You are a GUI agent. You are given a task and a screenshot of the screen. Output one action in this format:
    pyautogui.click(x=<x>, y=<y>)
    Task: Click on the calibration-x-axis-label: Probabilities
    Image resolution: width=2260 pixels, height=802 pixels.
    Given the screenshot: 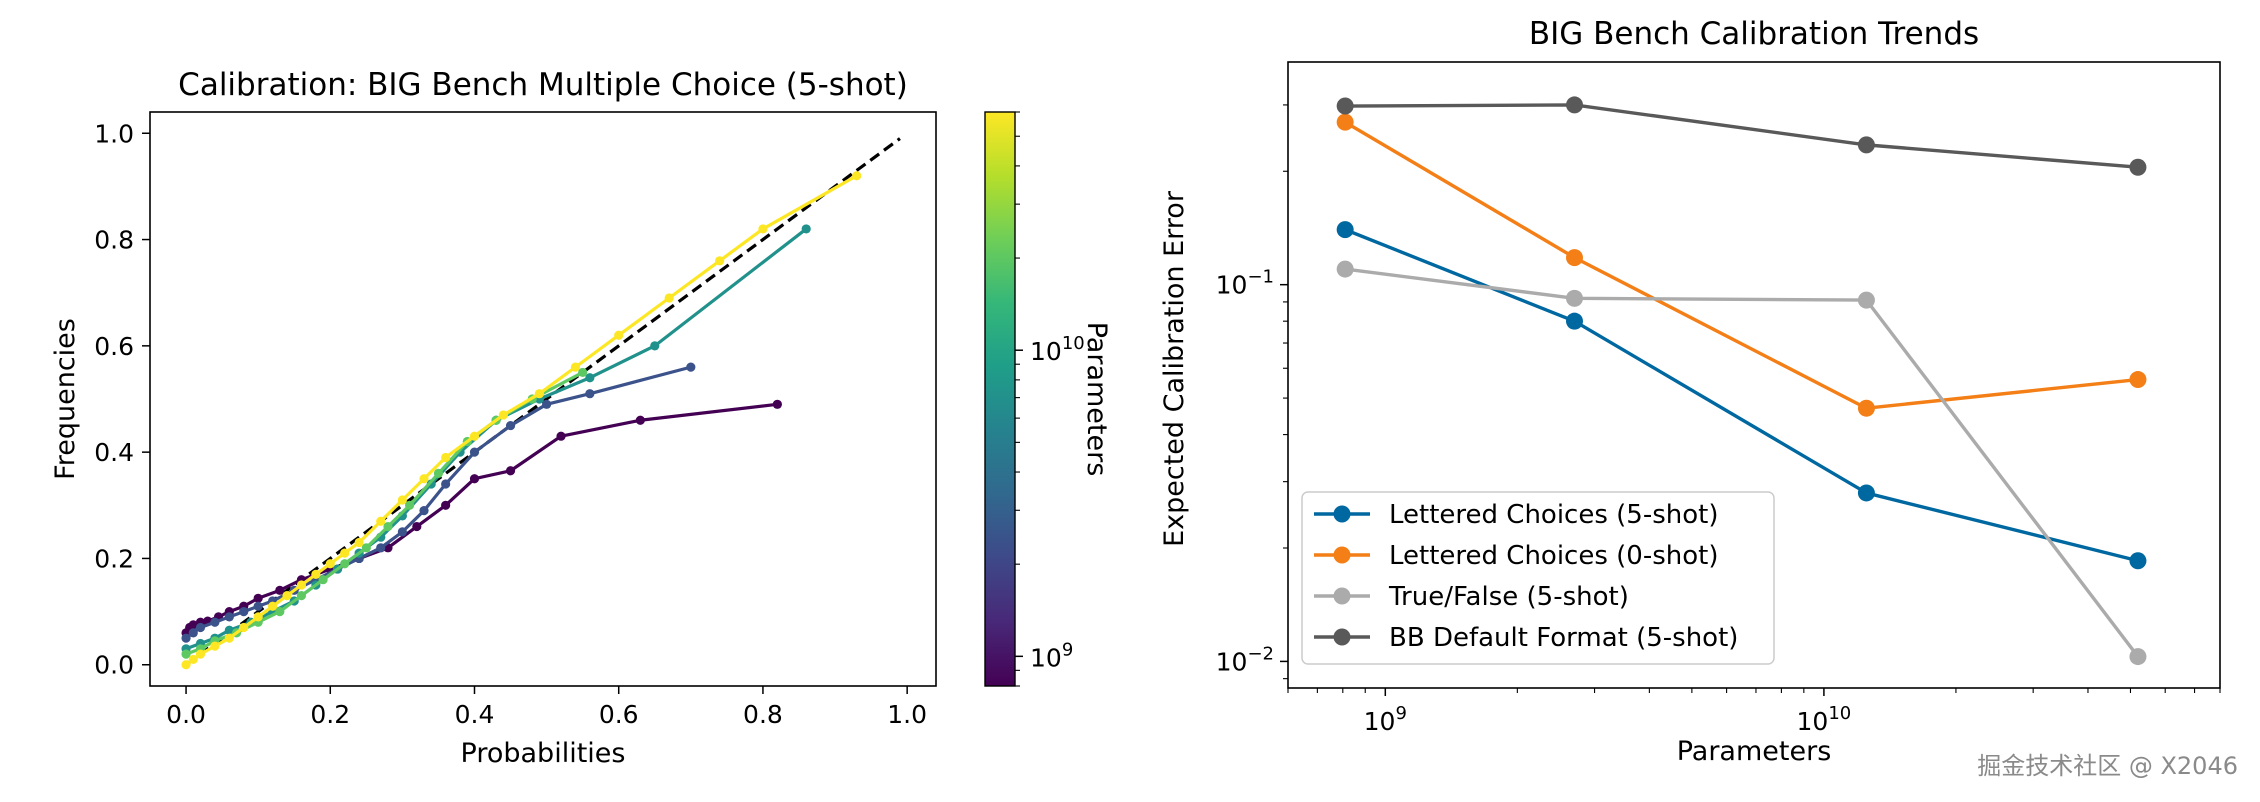 What is the action you would take?
    pyautogui.click(x=543, y=753)
    